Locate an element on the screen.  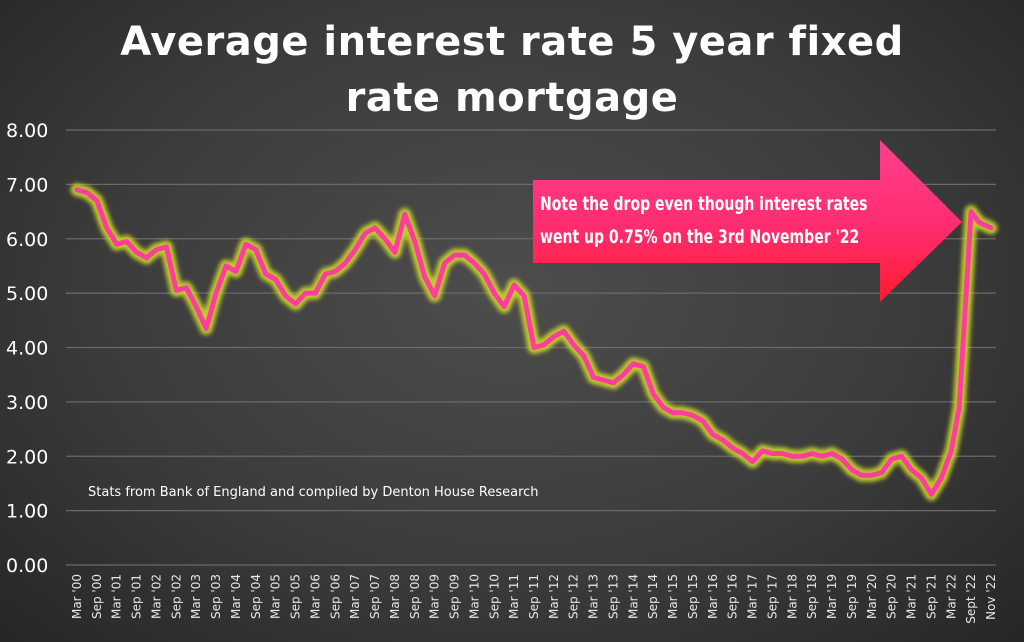
x-tick-label: Sep '08 is located at coordinates (415, 596).